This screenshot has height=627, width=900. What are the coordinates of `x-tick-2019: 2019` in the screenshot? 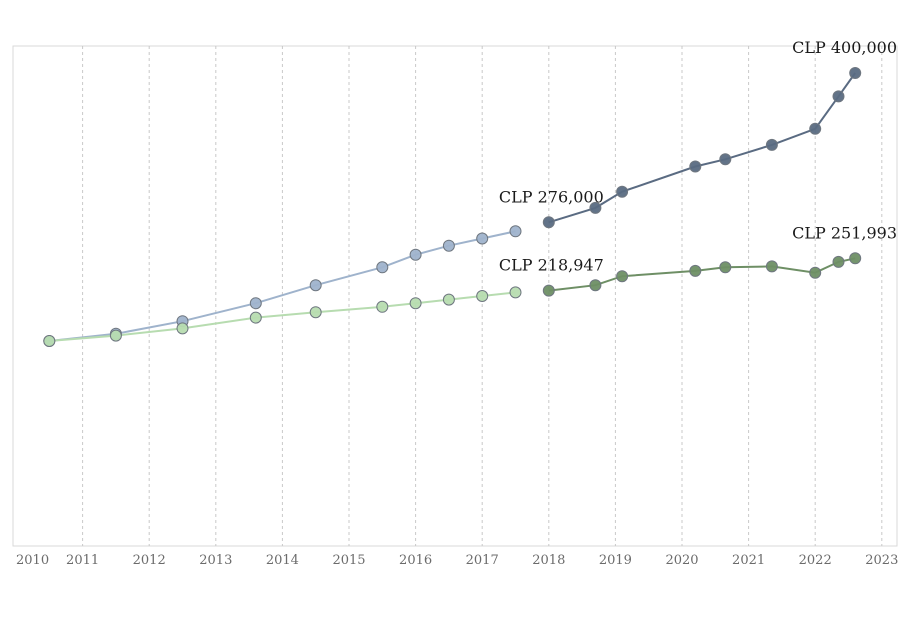 It's located at (615, 560).